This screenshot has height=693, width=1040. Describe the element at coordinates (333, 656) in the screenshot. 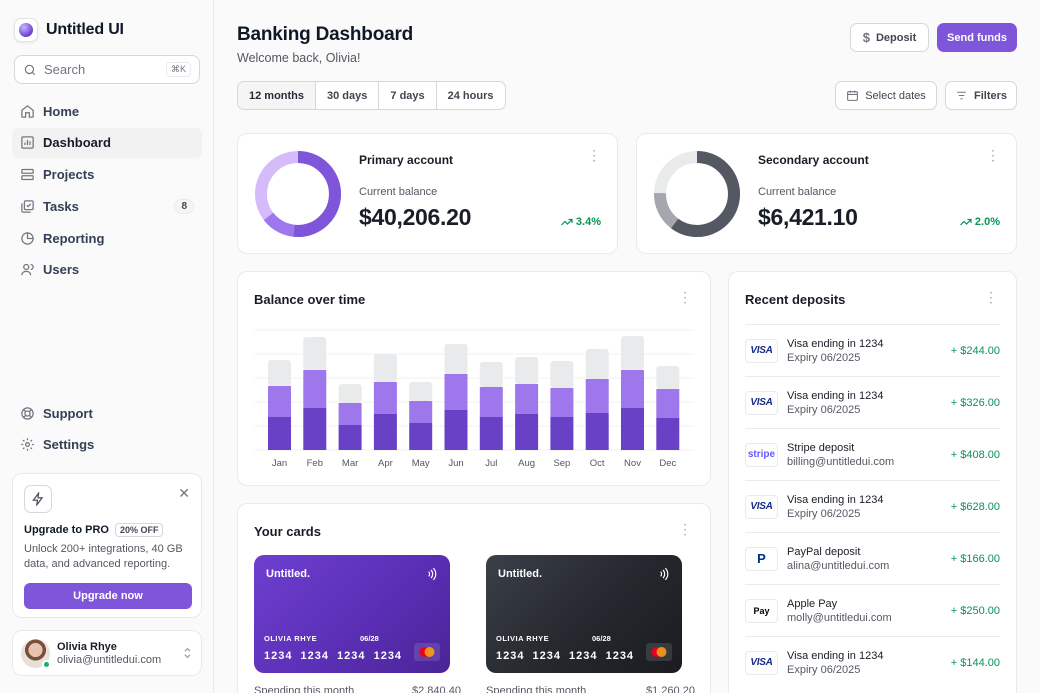

I see `card-number: 1234 1234 1234 1234` at that location.